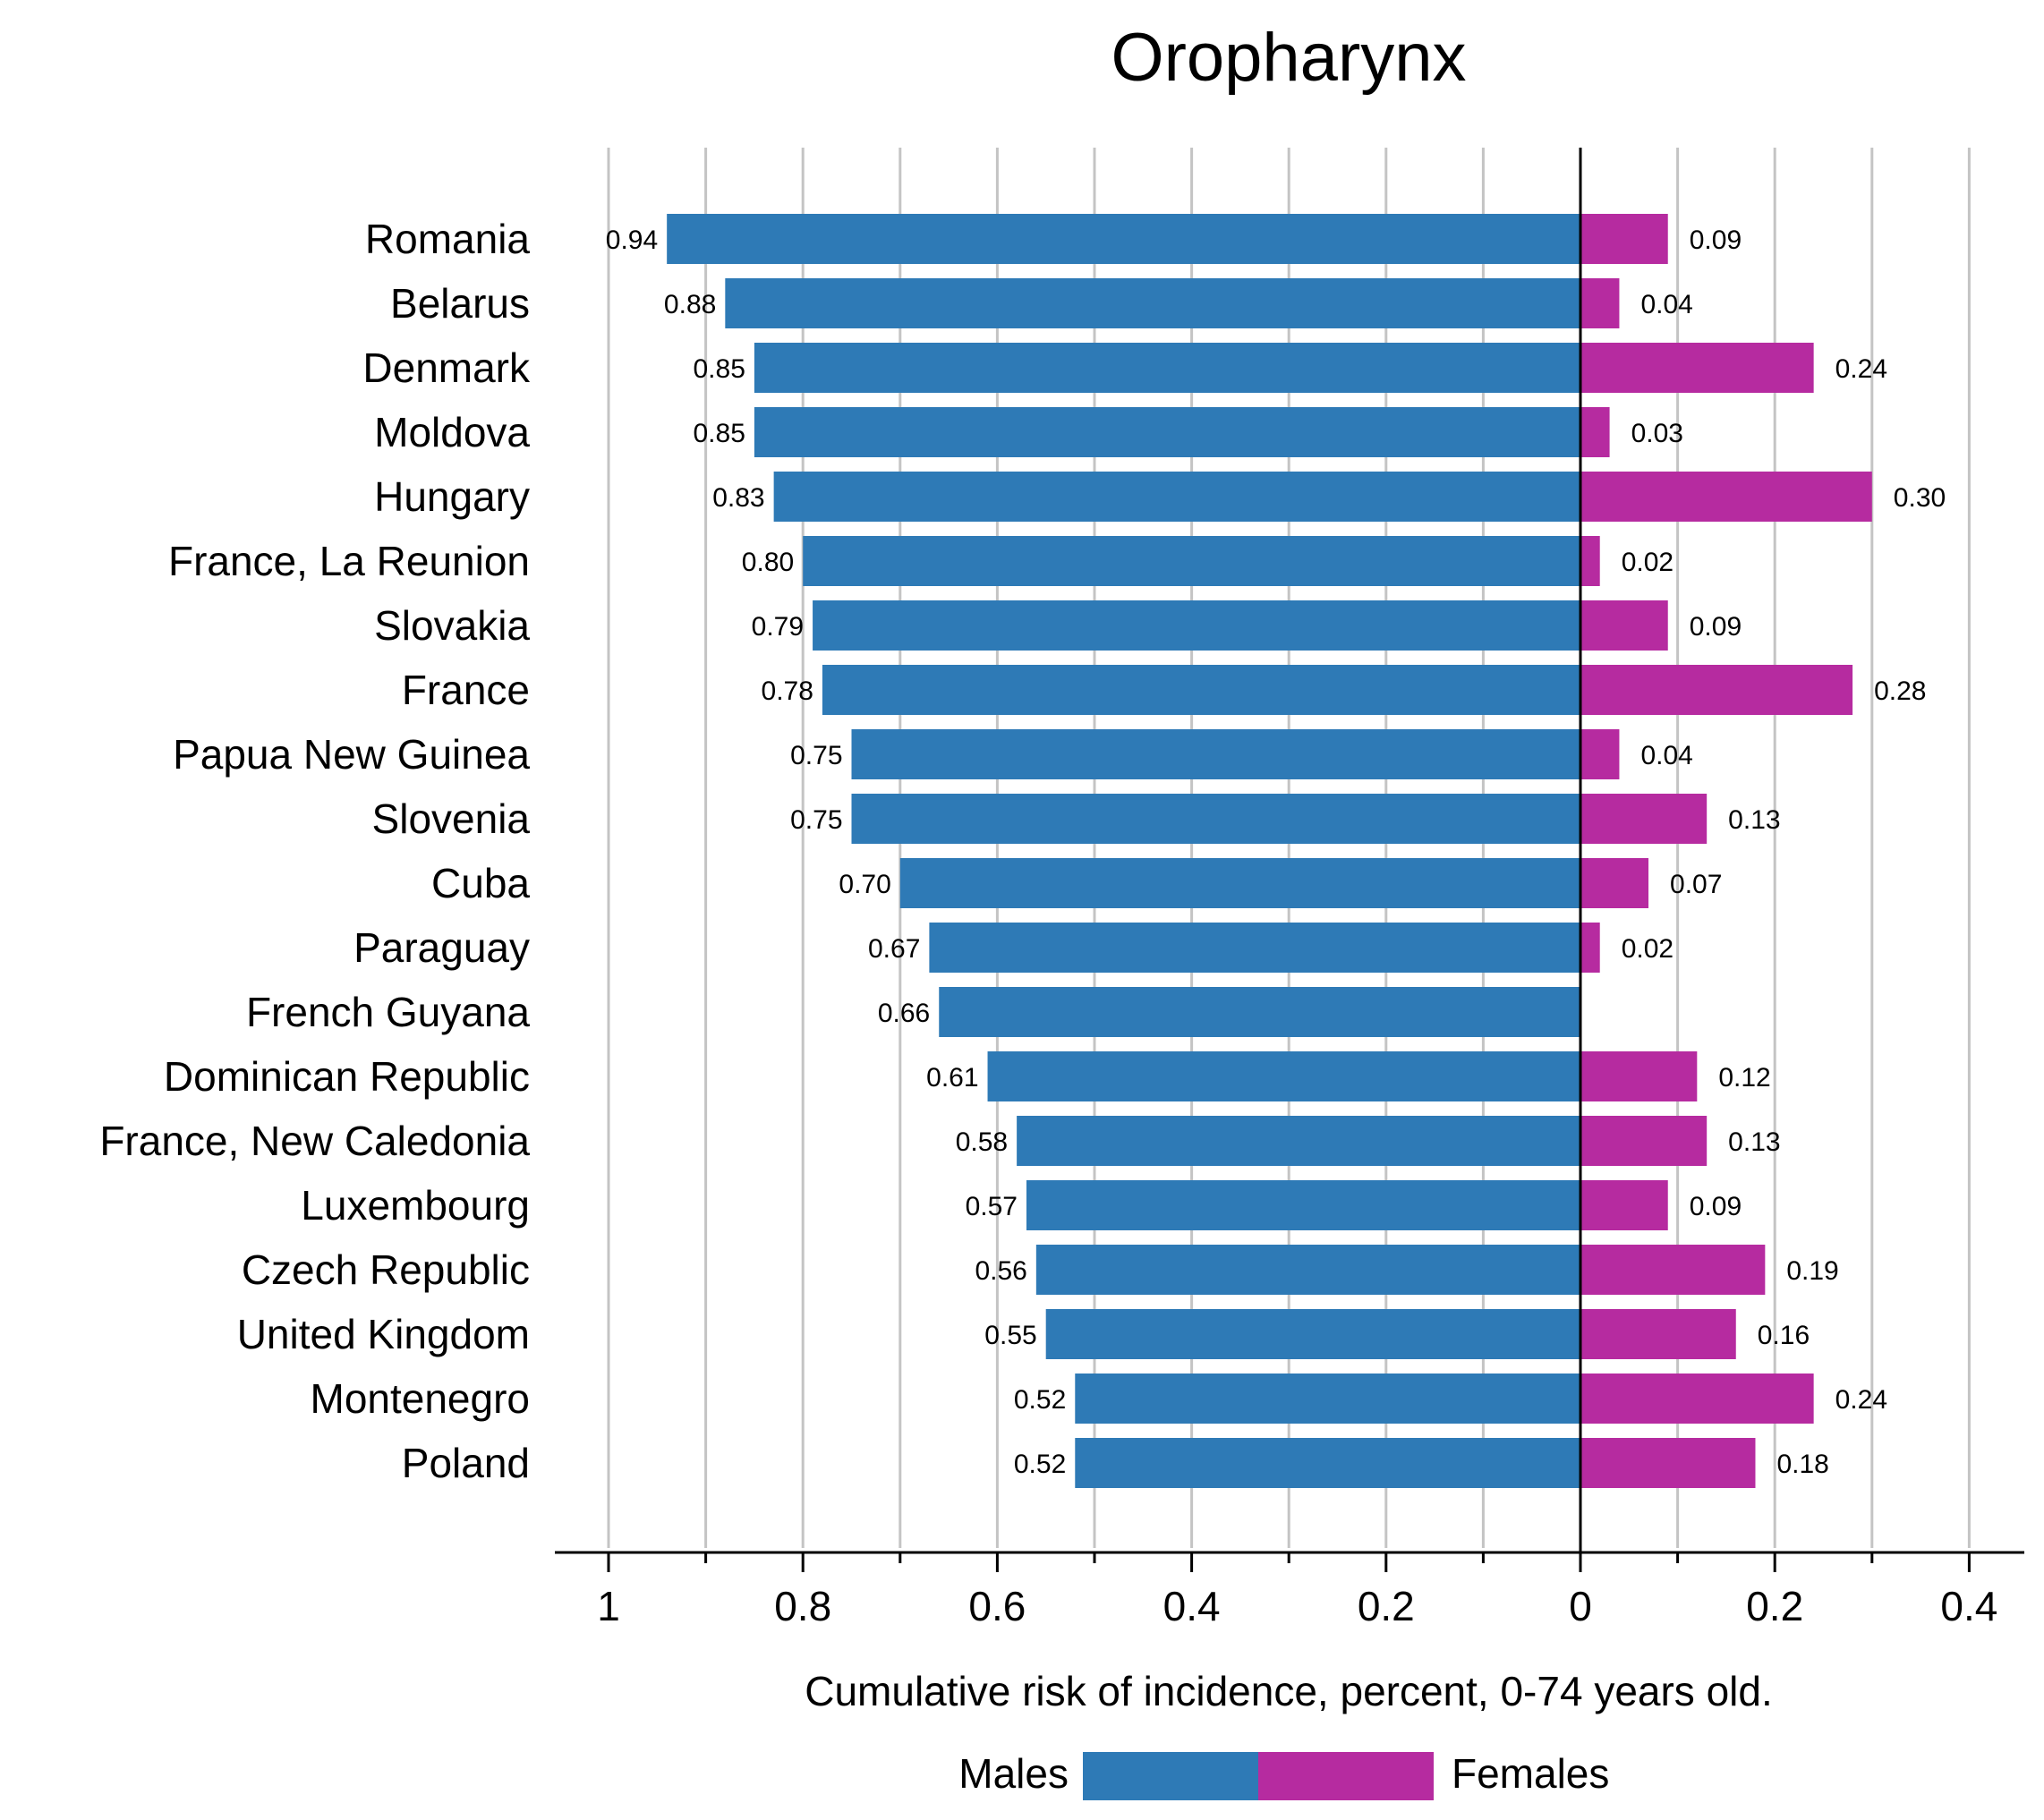 This screenshot has width=2044, height=1820. Describe the element at coordinates (997, 1606) in the screenshot. I see `x-tick-label: 0.6` at that location.